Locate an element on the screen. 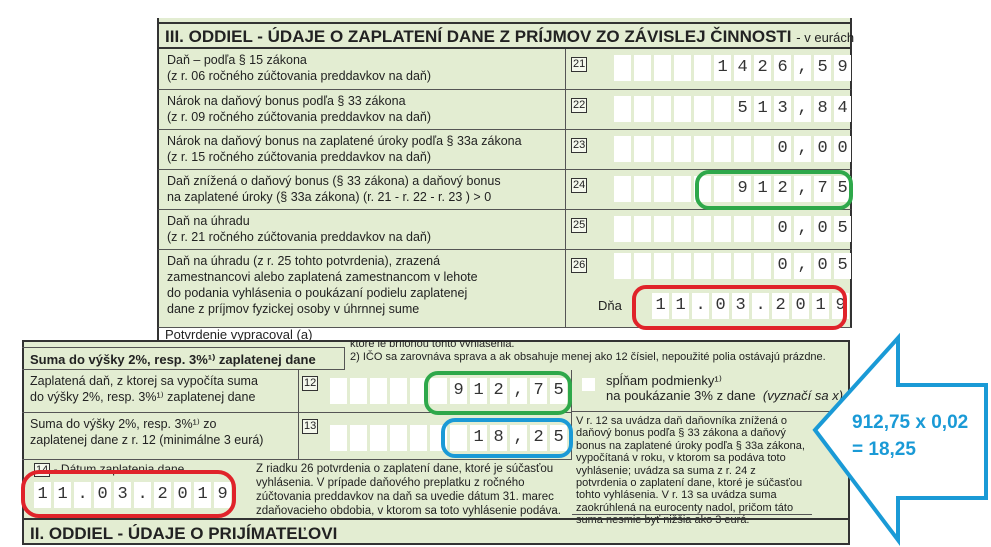 This screenshot has width=991, height=547. highlight-red-date-bottom is located at coordinates (128, 494).